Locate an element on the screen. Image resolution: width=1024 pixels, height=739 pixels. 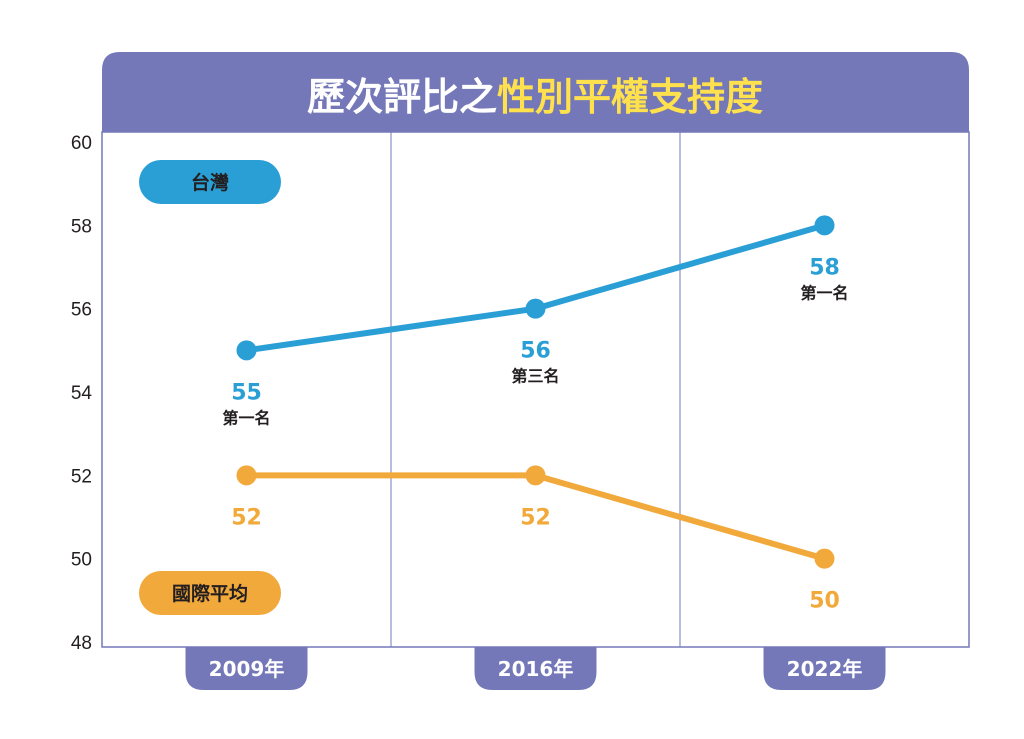
title-prefix: 歷次評比之 is located at coordinates (402, 97).